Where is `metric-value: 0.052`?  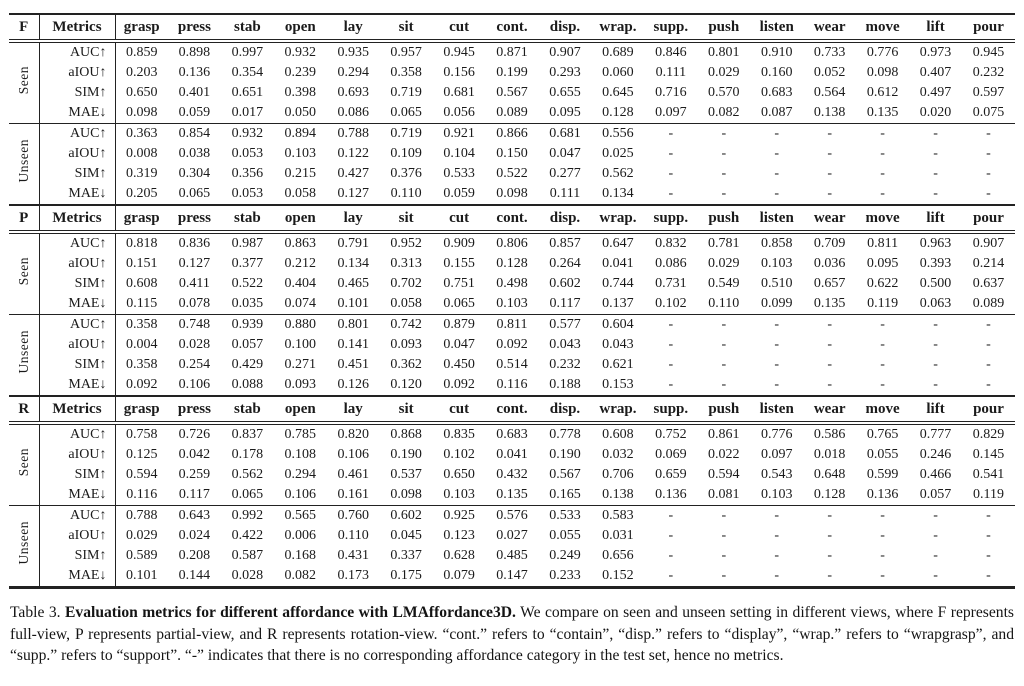 metric-value: 0.052 is located at coordinates (829, 72).